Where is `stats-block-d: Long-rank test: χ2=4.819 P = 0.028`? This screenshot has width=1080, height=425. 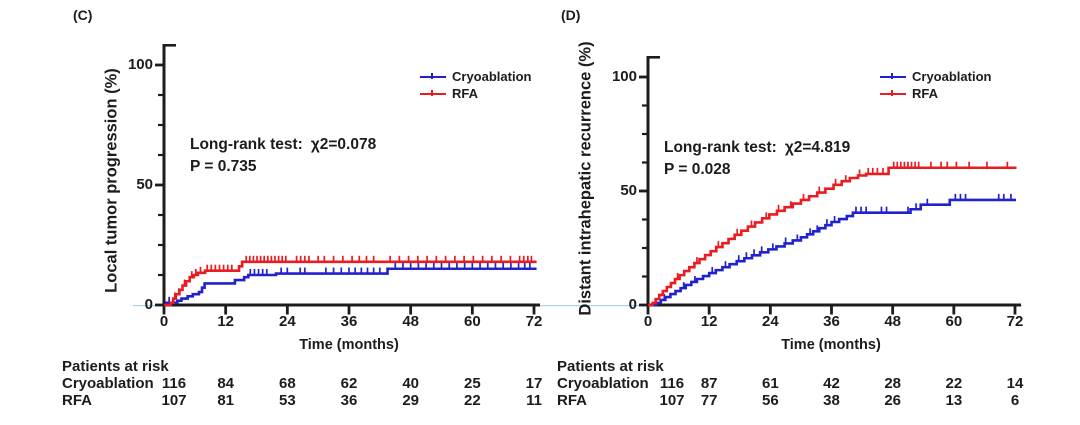
stats-block-d: Long-rank test: χ2=4.819 P = 0.028 is located at coordinates (757, 159).